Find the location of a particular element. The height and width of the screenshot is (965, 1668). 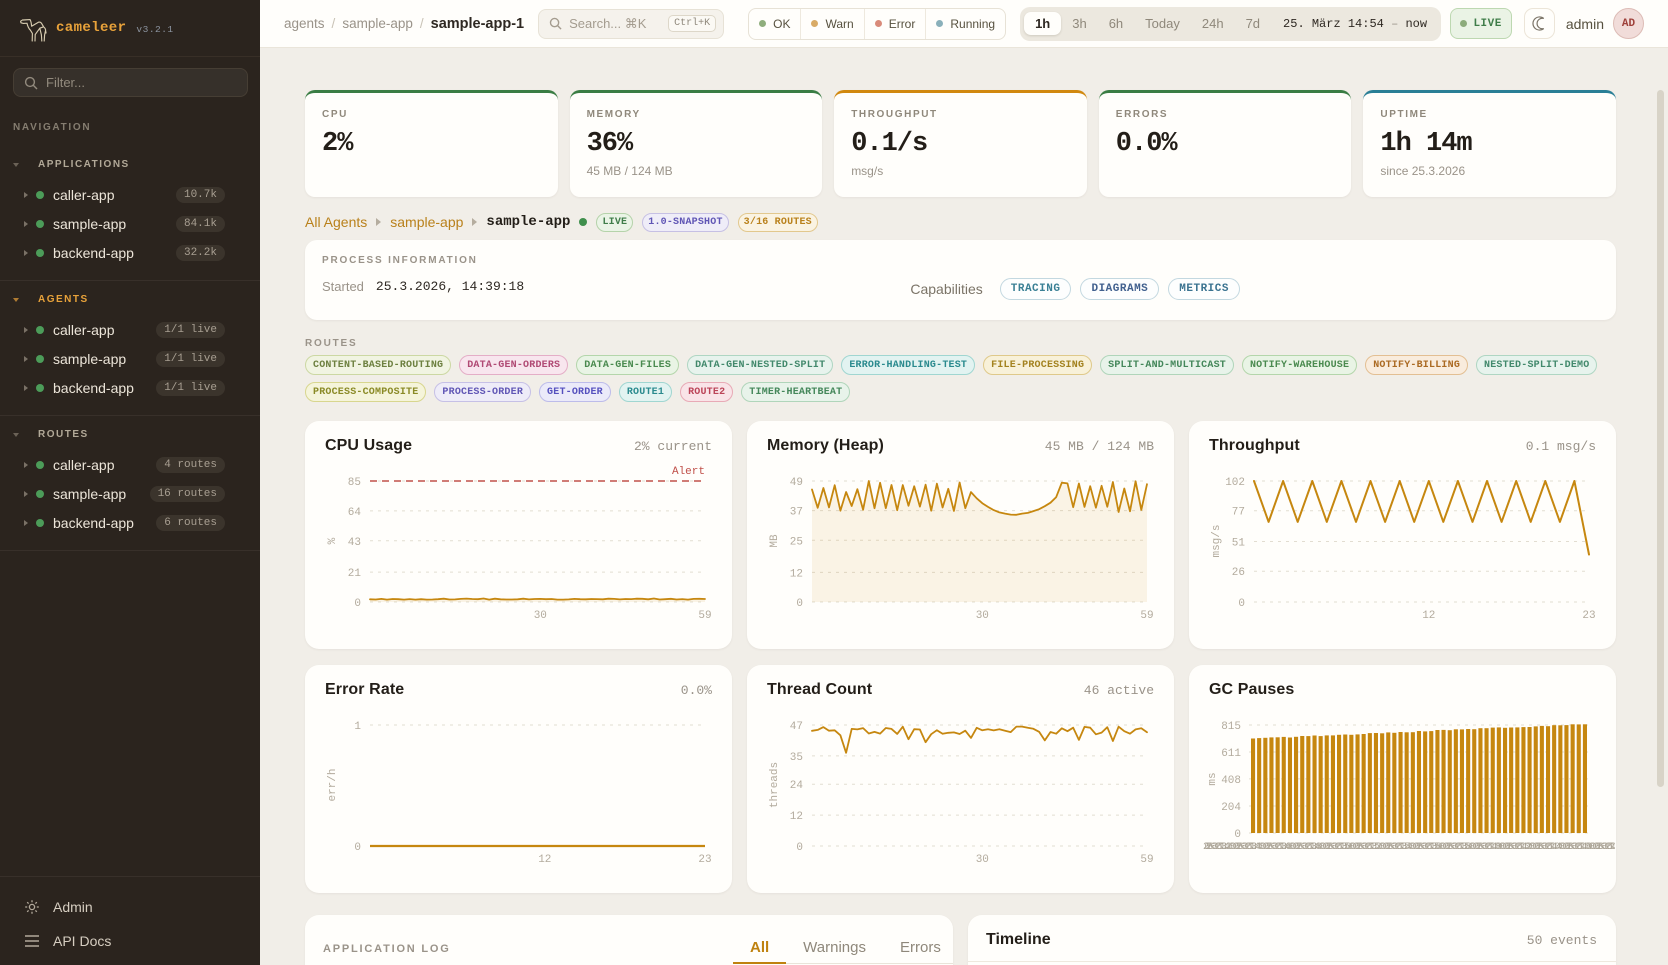

svg-text: 25 is located at coordinates (796, 542).